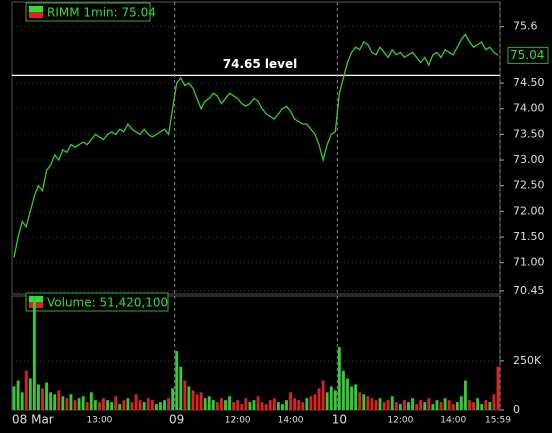 This screenshot has height=433, width=552. I want to click on legend-box, so click(97, 302).